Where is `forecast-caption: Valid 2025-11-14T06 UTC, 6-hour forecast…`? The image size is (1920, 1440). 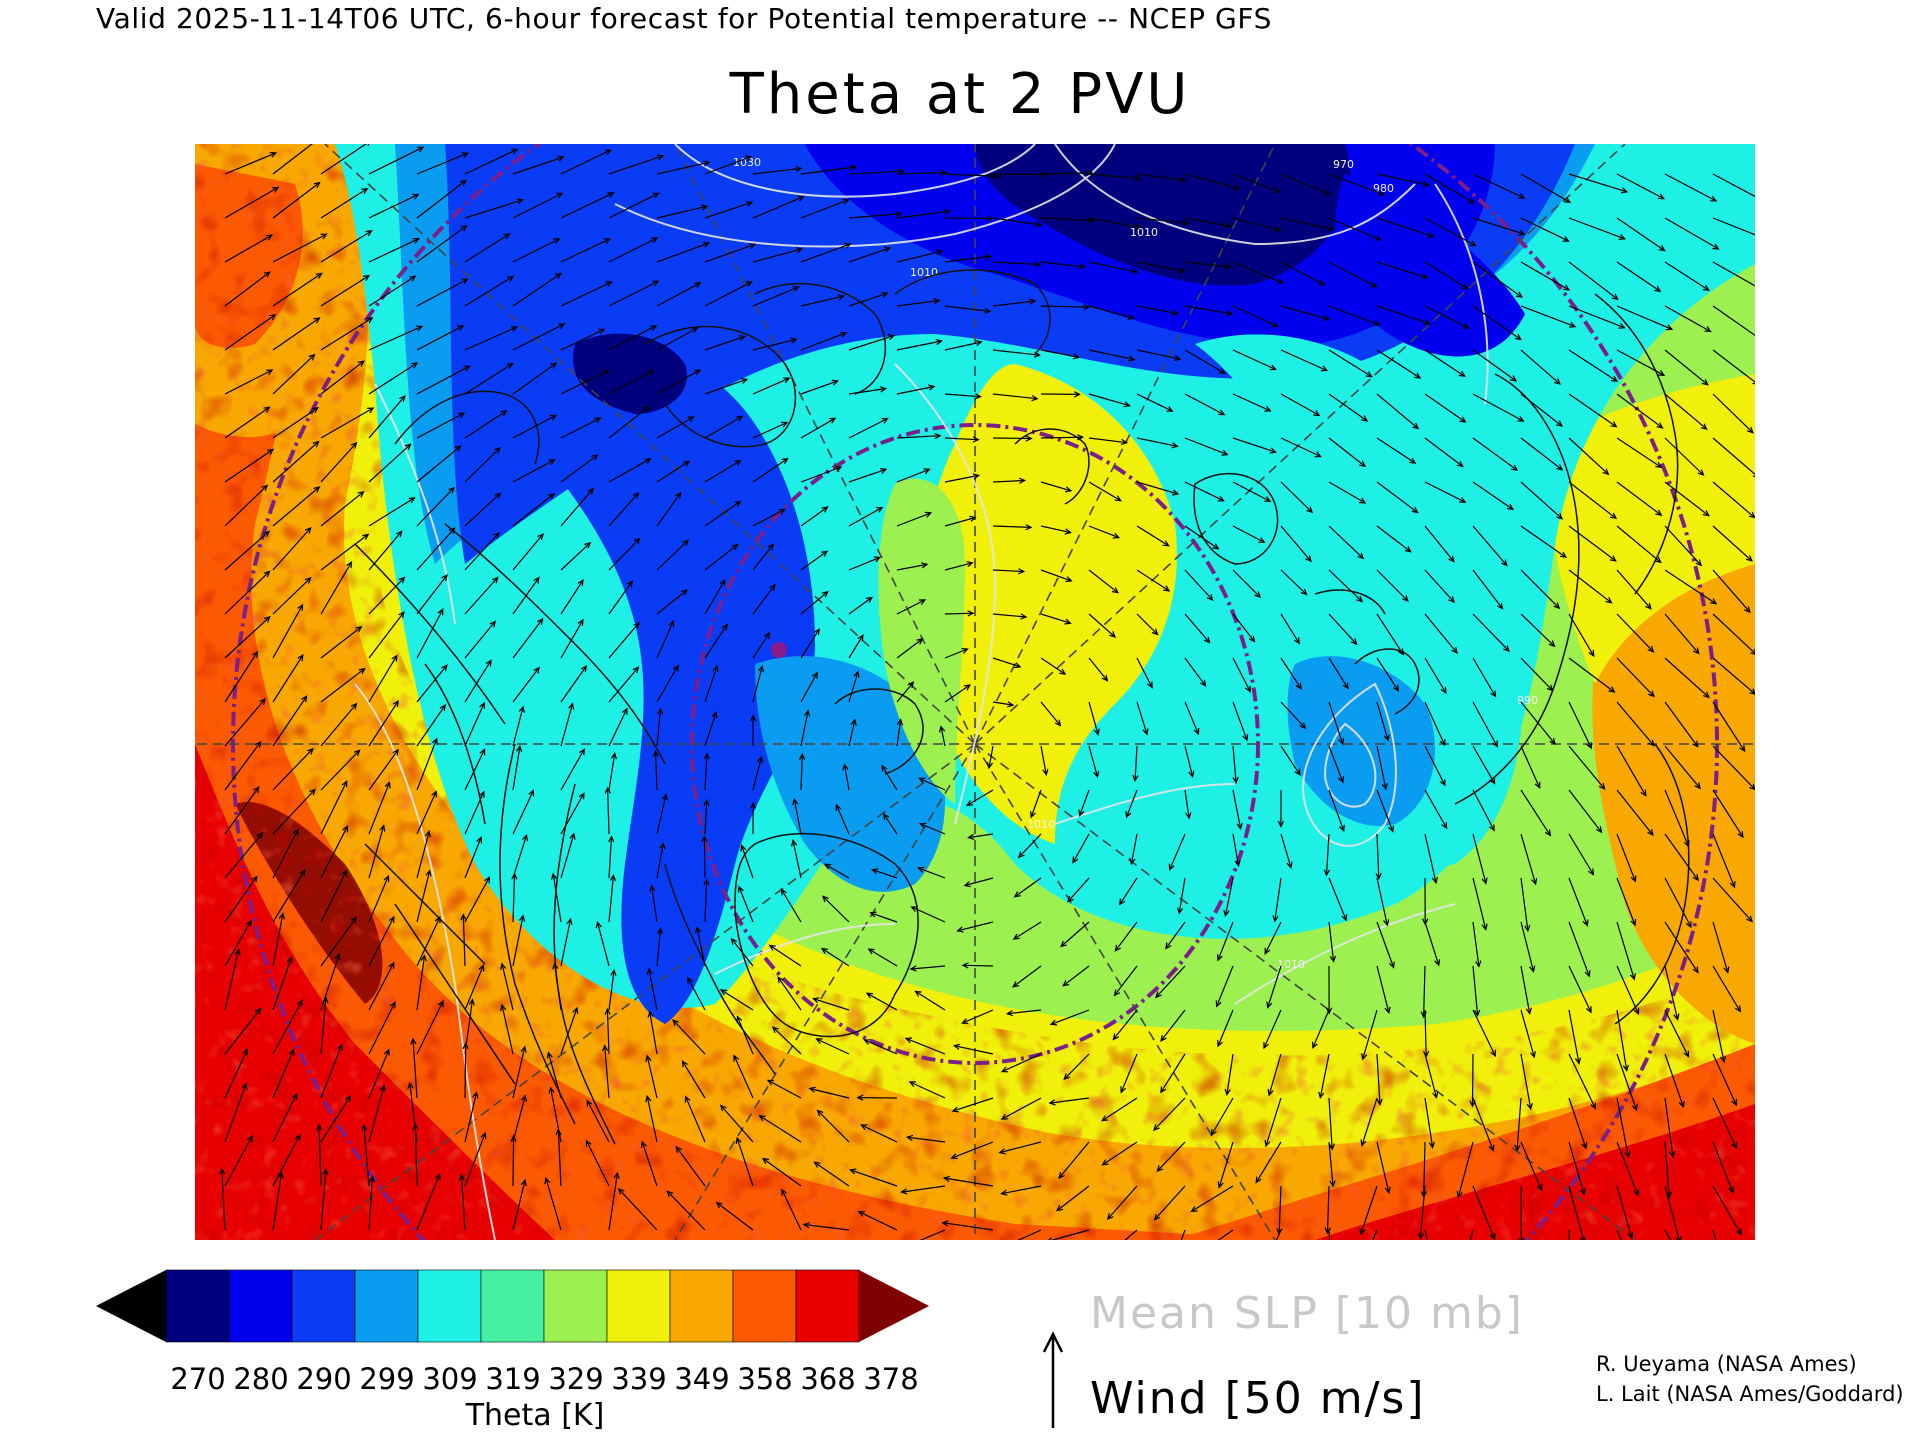 forecast-caption: Valid 2025-11-14T06 UTC, 6-hour forecast… is located at coordinates (684, 18).